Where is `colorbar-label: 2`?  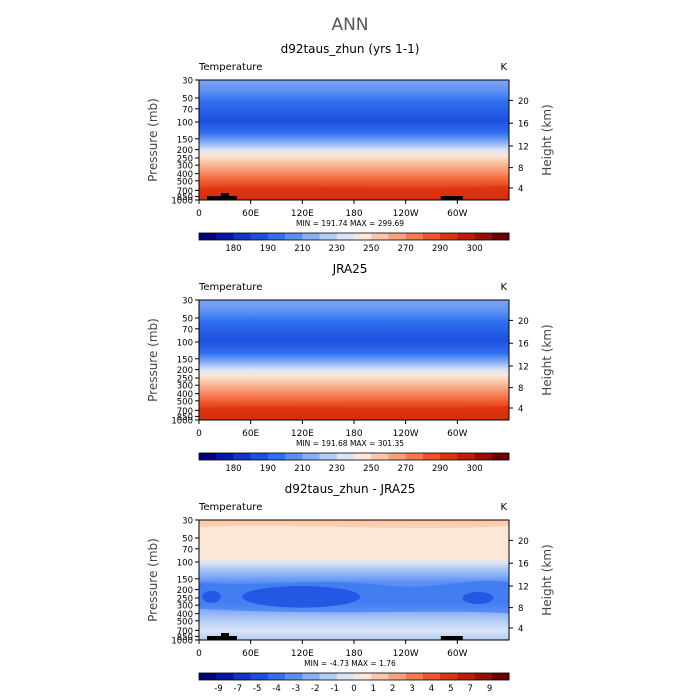
colorbar-label: 2 is located at coordinates (392, 689).